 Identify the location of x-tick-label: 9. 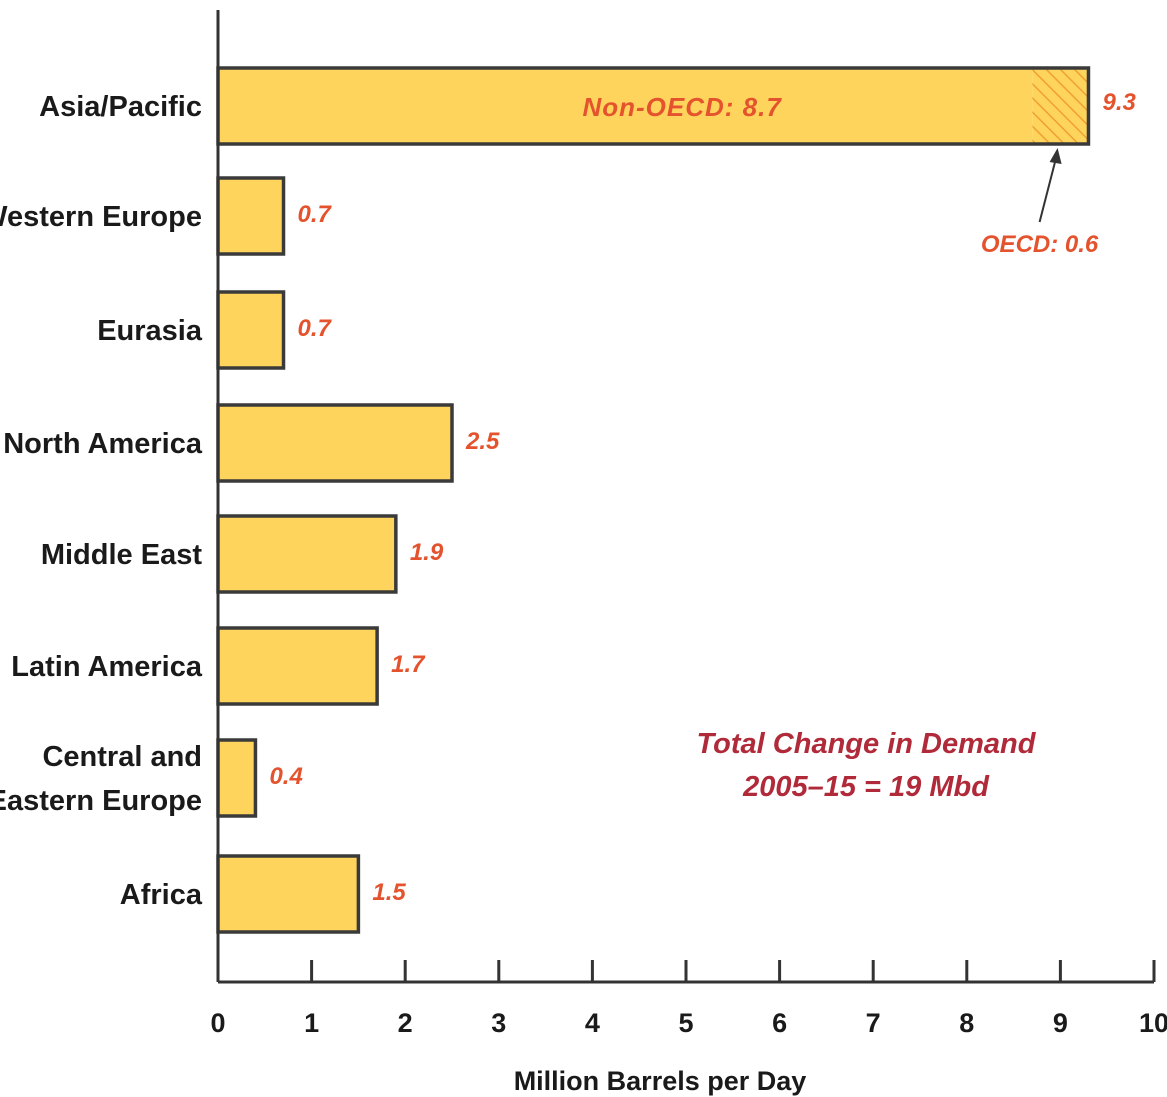
(1060, 1023).